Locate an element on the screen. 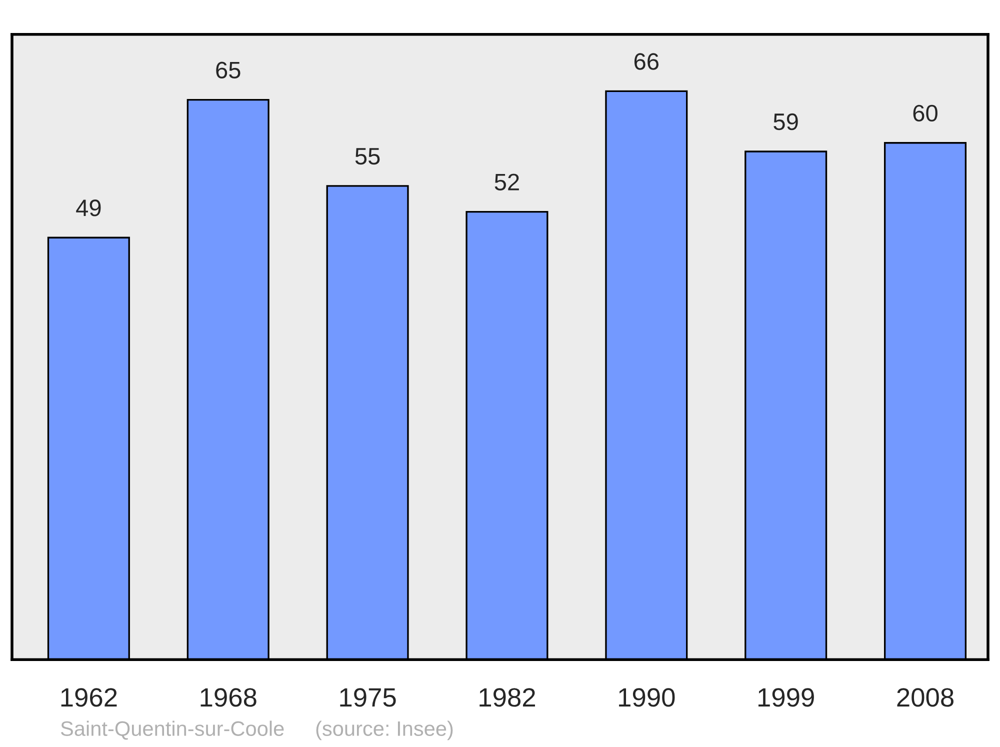  x-tick-label: 1999 is located at coordinates (786, 697).